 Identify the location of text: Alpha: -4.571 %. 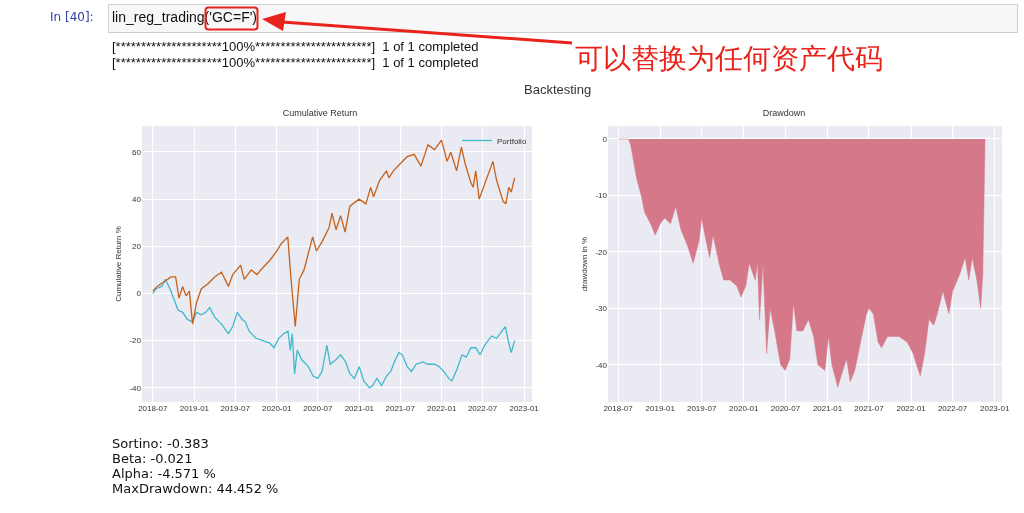
(164, 473).